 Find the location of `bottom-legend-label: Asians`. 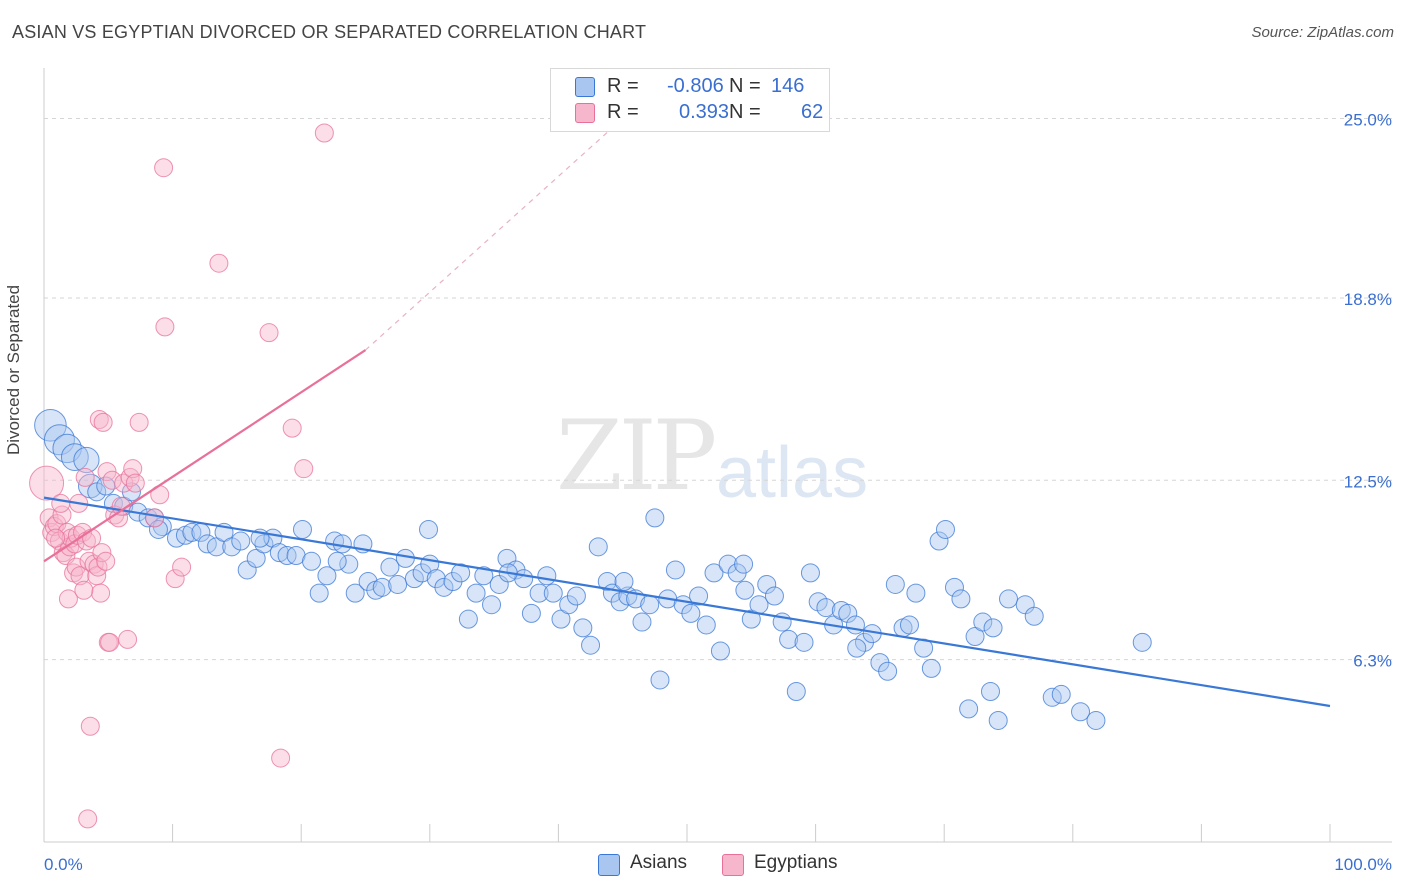

bottom-legend-label: Asians is located at coordinates (659, 862).